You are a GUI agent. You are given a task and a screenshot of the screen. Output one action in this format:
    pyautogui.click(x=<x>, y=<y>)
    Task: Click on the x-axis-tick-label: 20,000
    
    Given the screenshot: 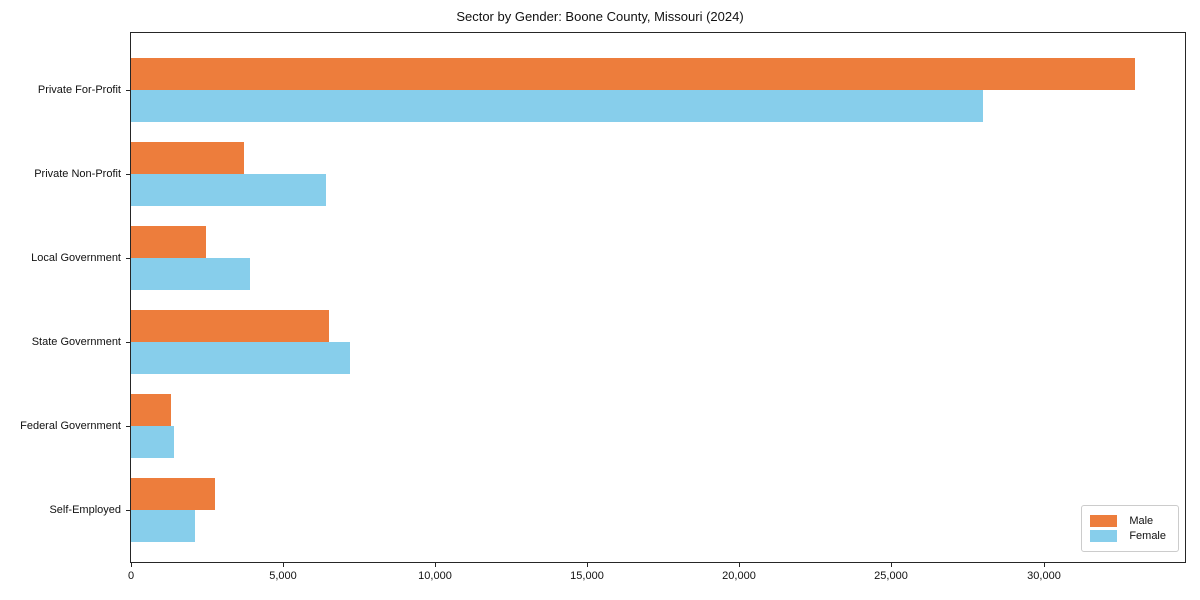 What is the action you would take?
    pyautogui.click(x=739, y=576)
    